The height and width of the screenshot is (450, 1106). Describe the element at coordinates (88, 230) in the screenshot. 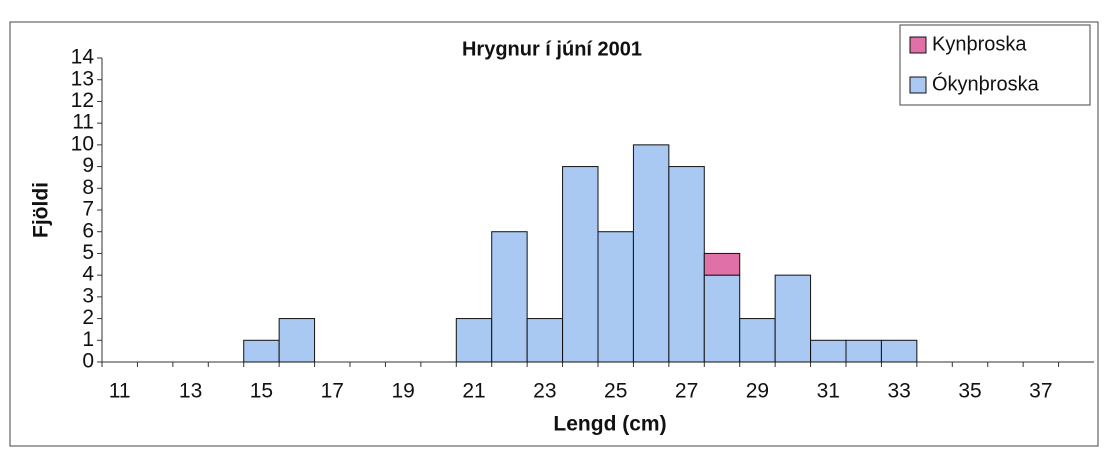

I see `y-tick-label: 6` at that location.